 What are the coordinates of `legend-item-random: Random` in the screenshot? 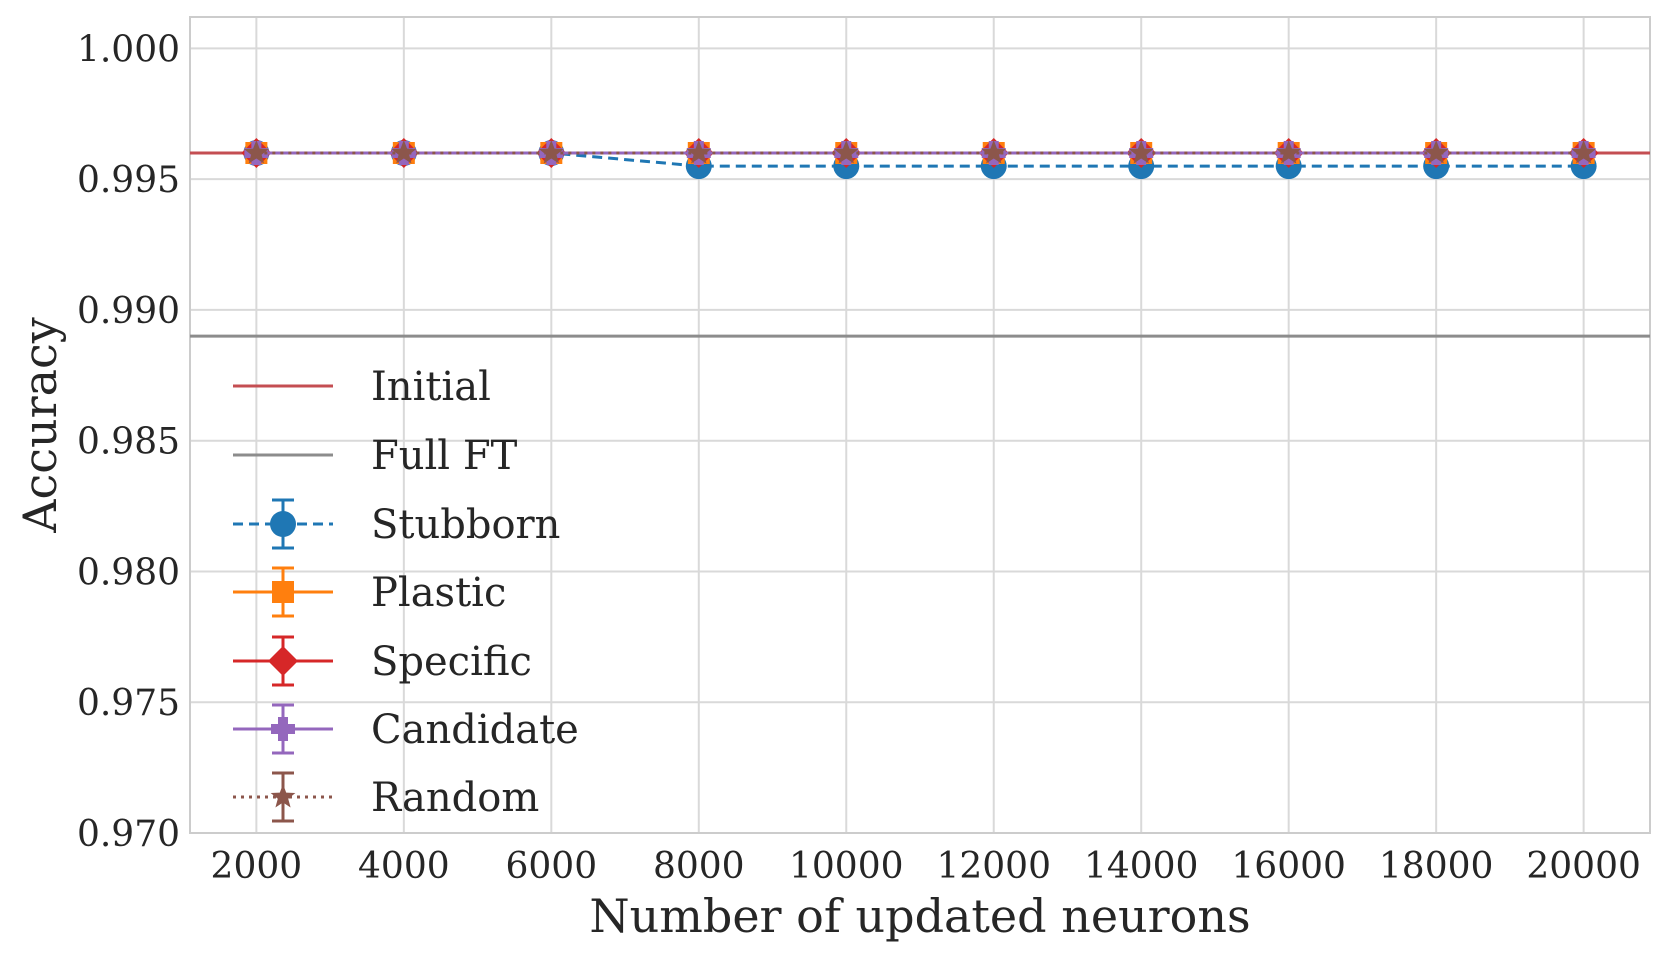 It's located at (386, 797).